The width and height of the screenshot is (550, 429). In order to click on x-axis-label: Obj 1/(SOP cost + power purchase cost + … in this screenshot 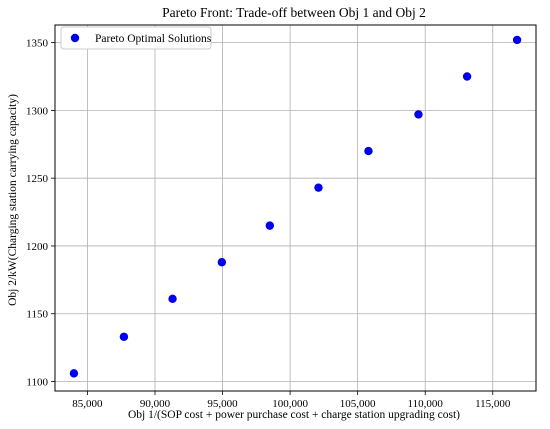, I will do `click(294, 415)`.